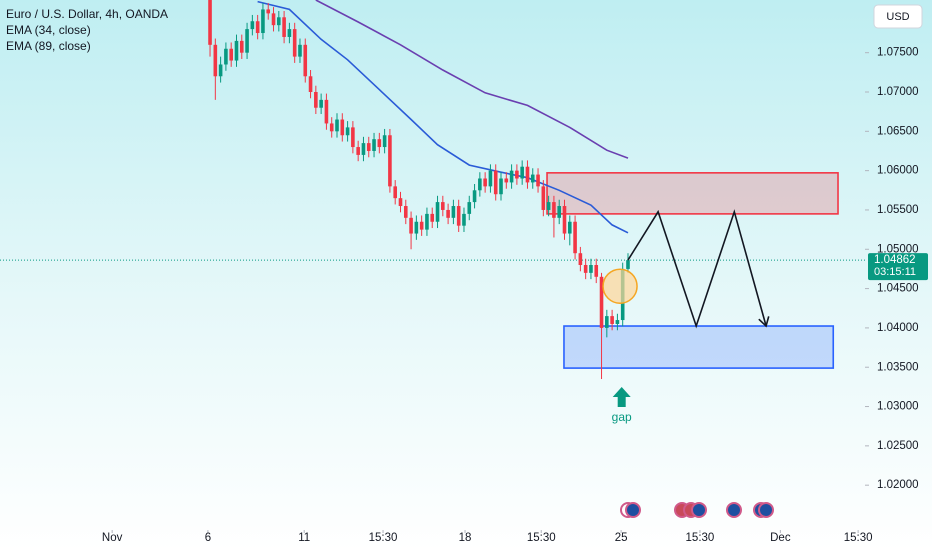 The height and width of the screenshot is (550, 932). Describe the element at coordinates (622, 417) in the screenshot. I see `gap-label: gap` at that location.